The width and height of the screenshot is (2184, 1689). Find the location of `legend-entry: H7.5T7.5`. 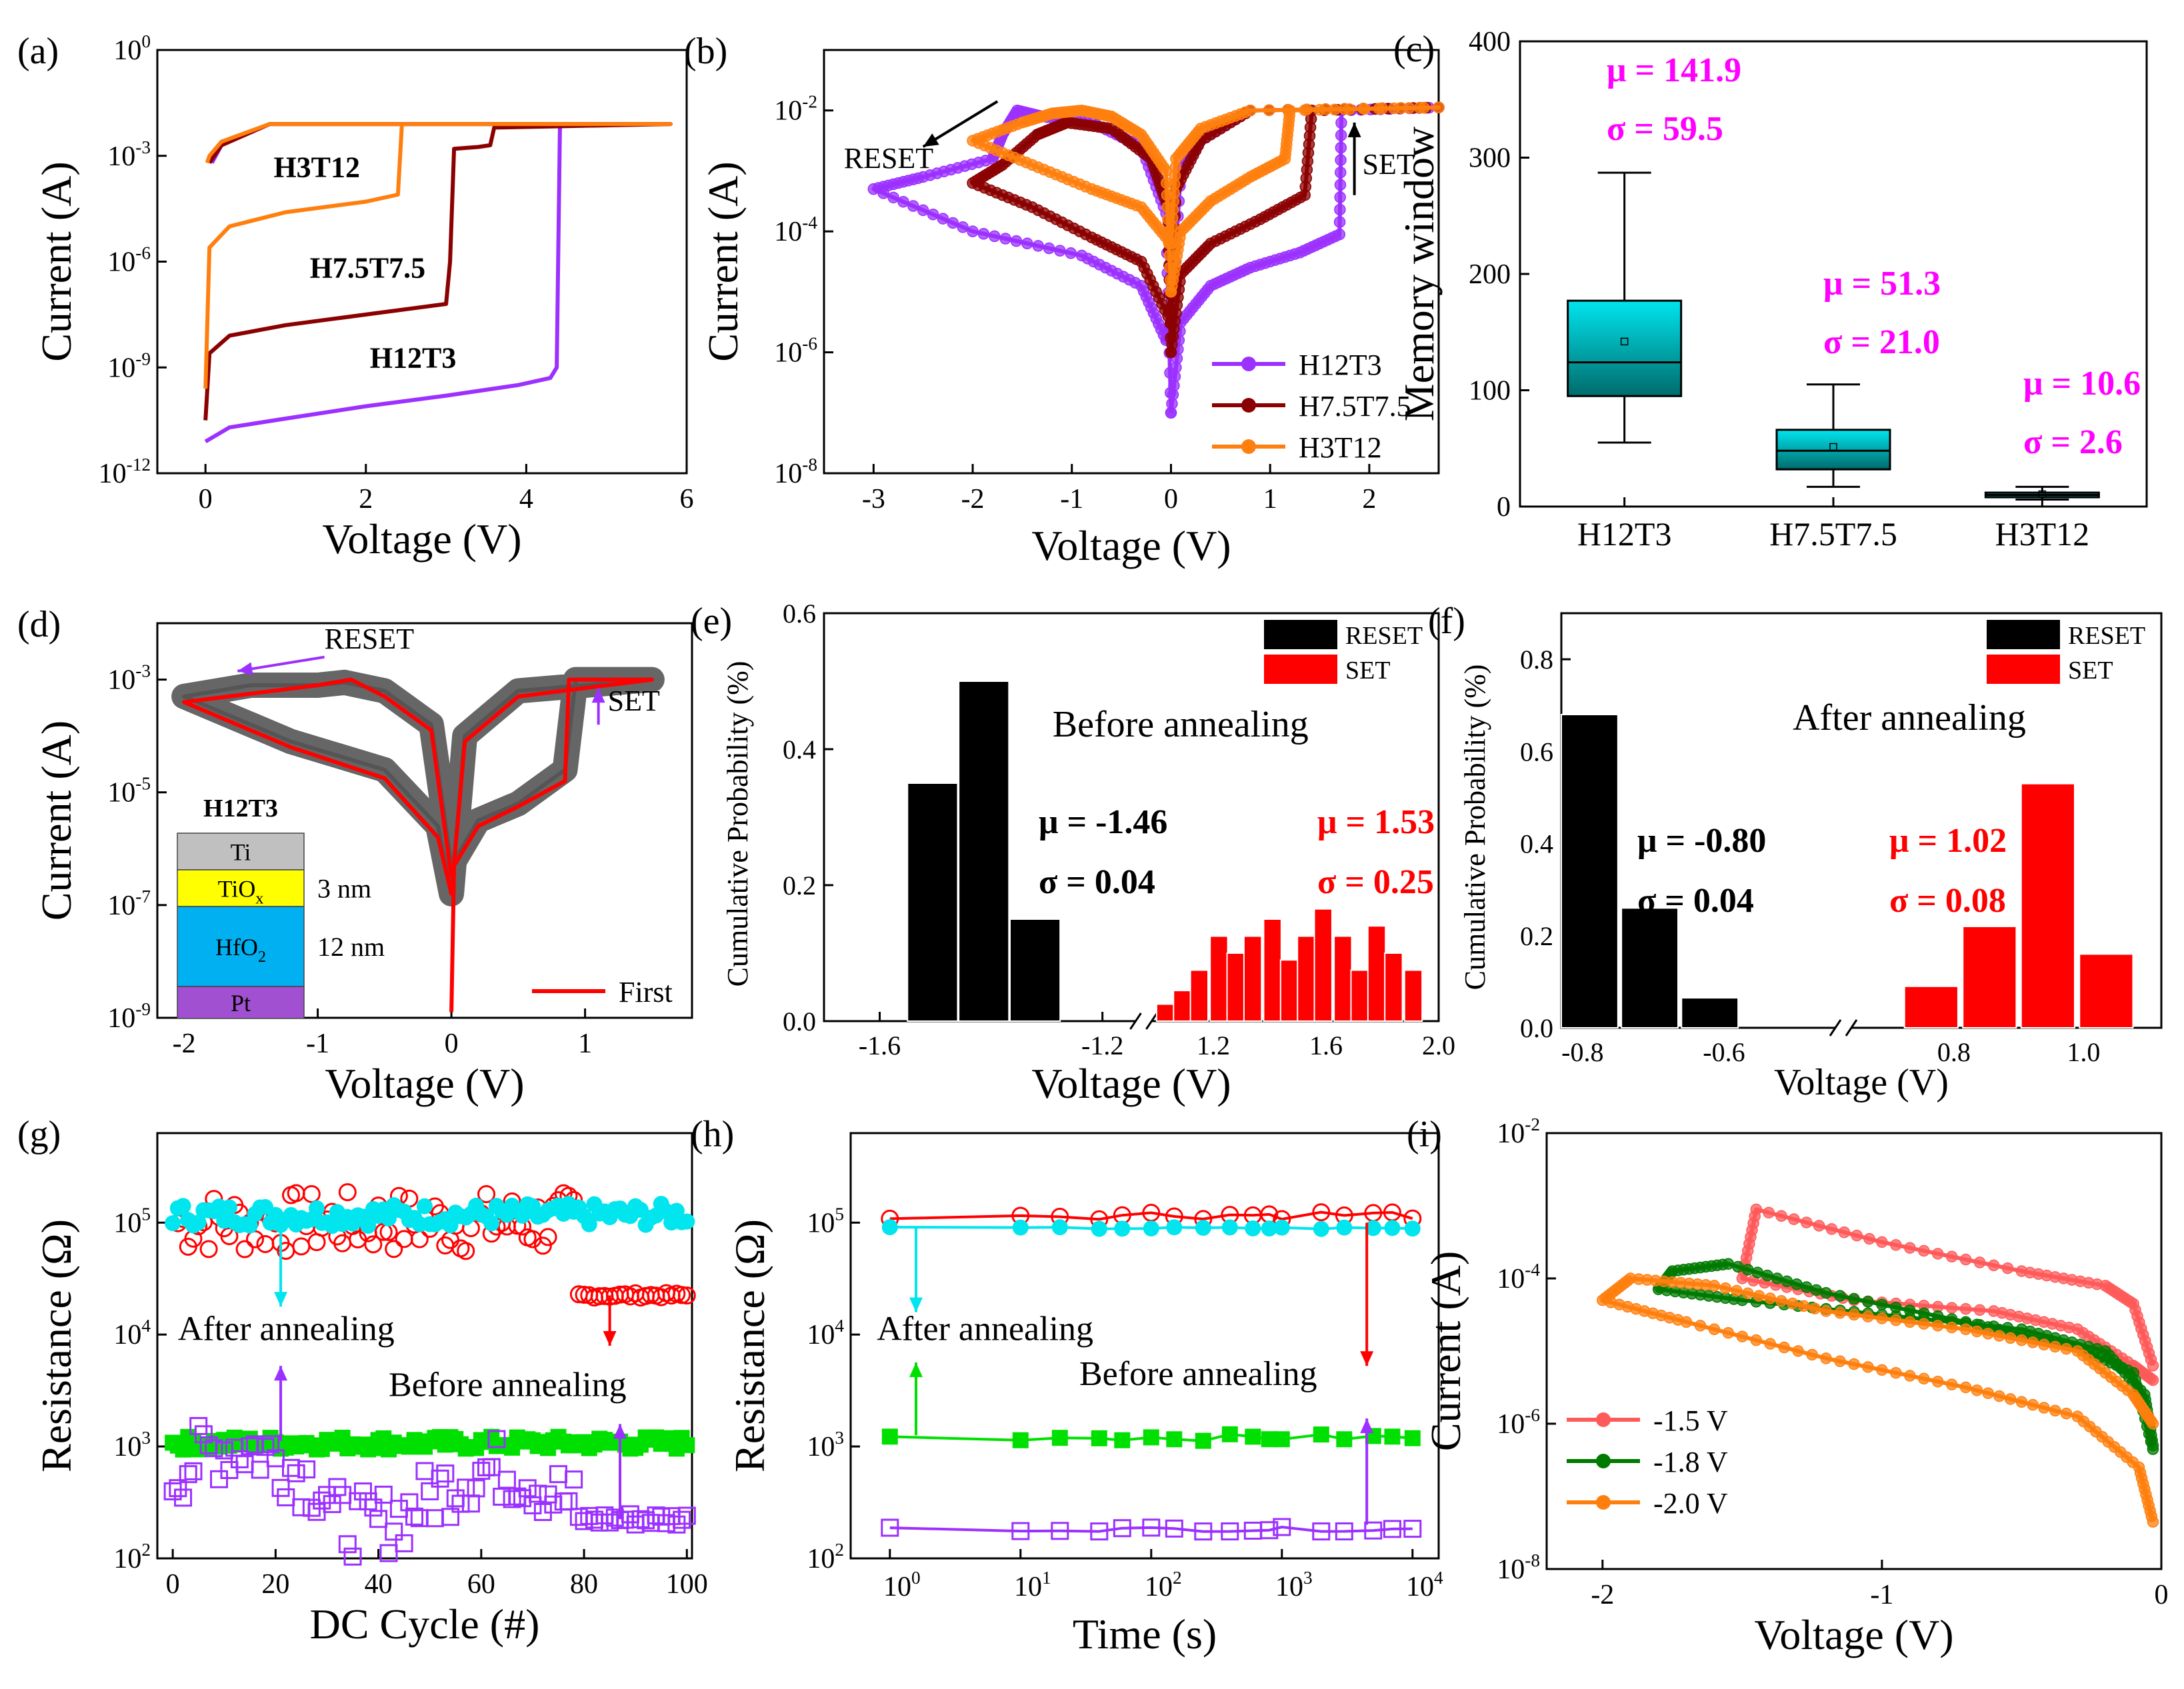

legend-entry: H7.5T7.5 is located at coordinates (1311, 407).